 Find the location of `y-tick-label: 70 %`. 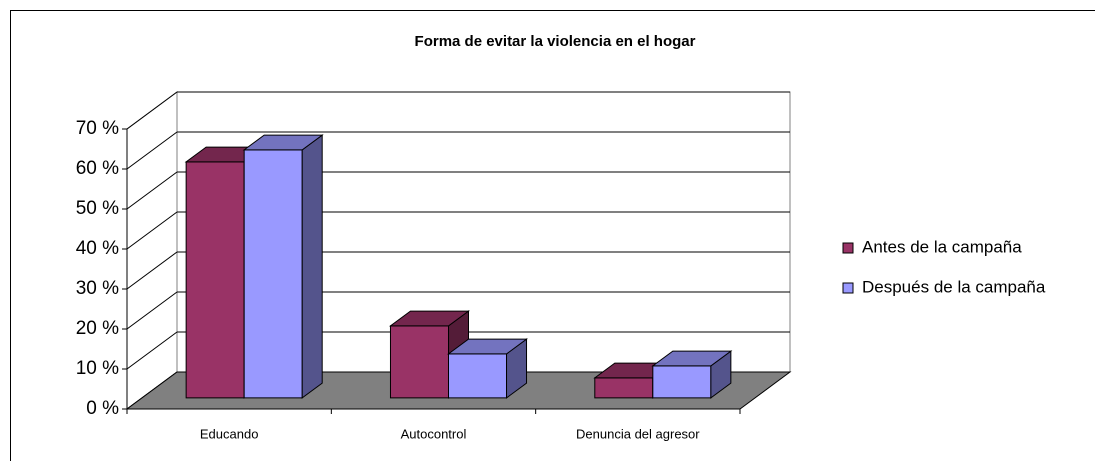

y-tick-label: 70 % is located at coordinates (97, 128).